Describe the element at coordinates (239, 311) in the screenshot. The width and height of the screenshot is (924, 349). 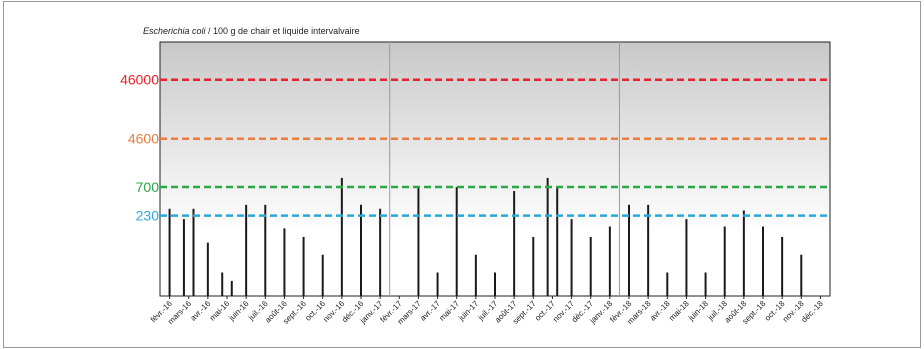
I see `tick-label: juin-16` at that location.